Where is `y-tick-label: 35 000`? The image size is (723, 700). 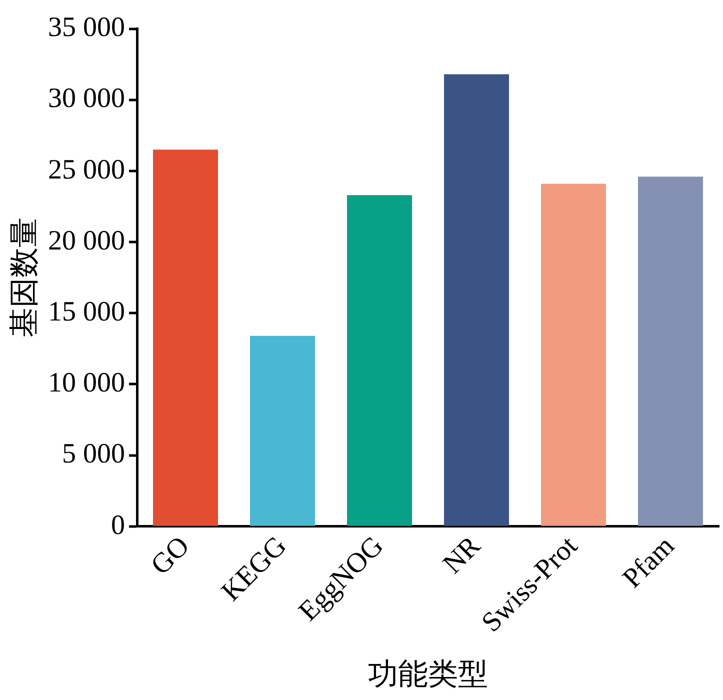 y-tick-label: 35 000 is located at coordinates (86, 28).